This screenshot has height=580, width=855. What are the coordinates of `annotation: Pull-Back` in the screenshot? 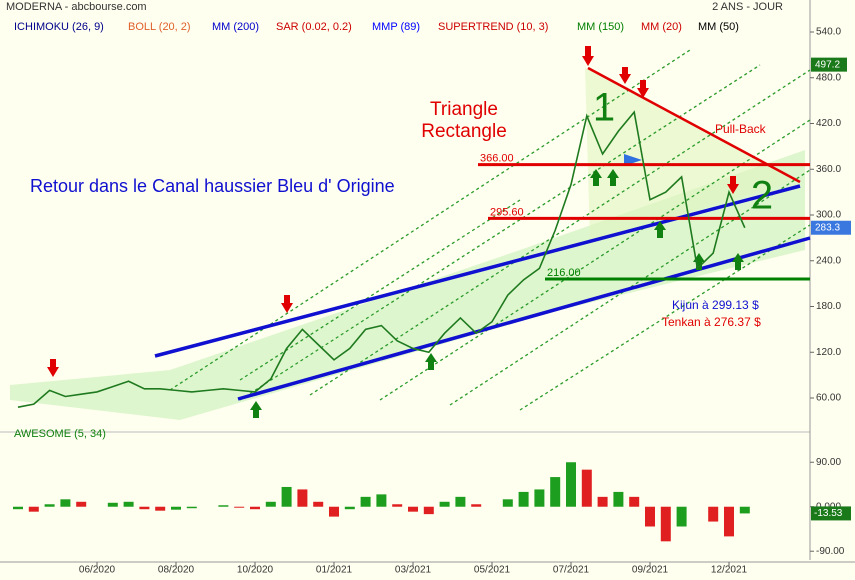 It's located at (741, 129).